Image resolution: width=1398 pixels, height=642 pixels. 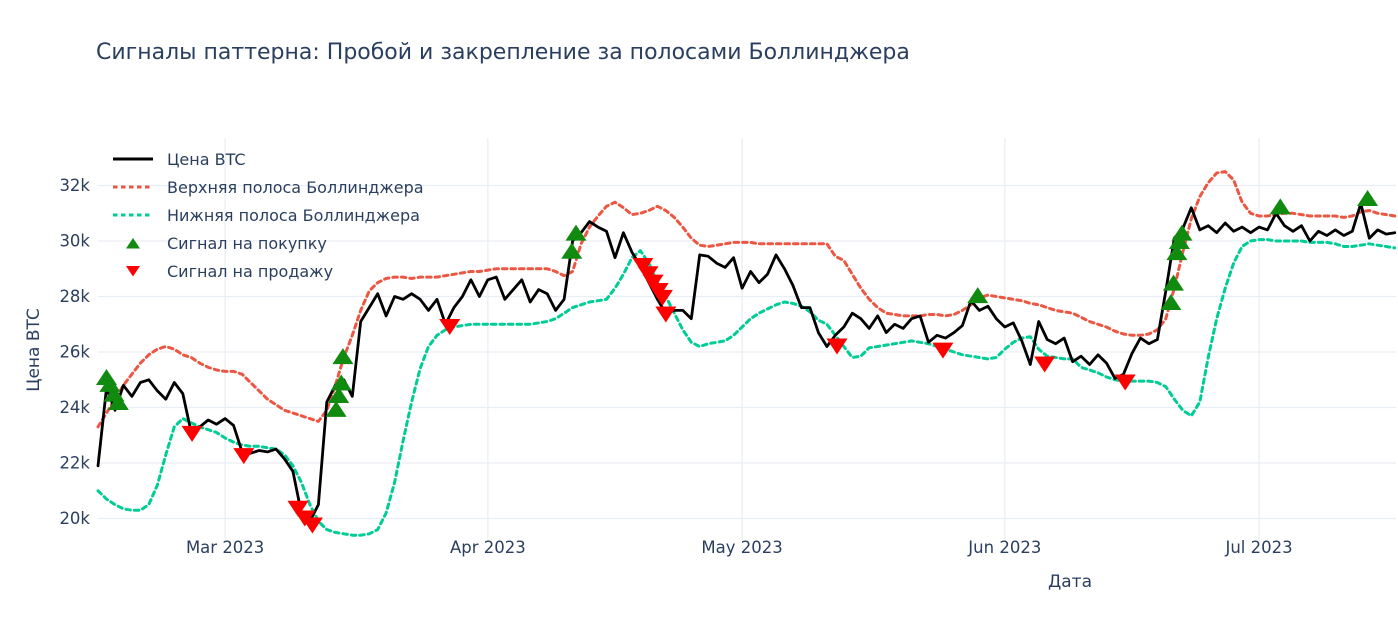 I want to click on legend-item-buy-signal: Сигнал на покупку, so click(x=268, y=243).